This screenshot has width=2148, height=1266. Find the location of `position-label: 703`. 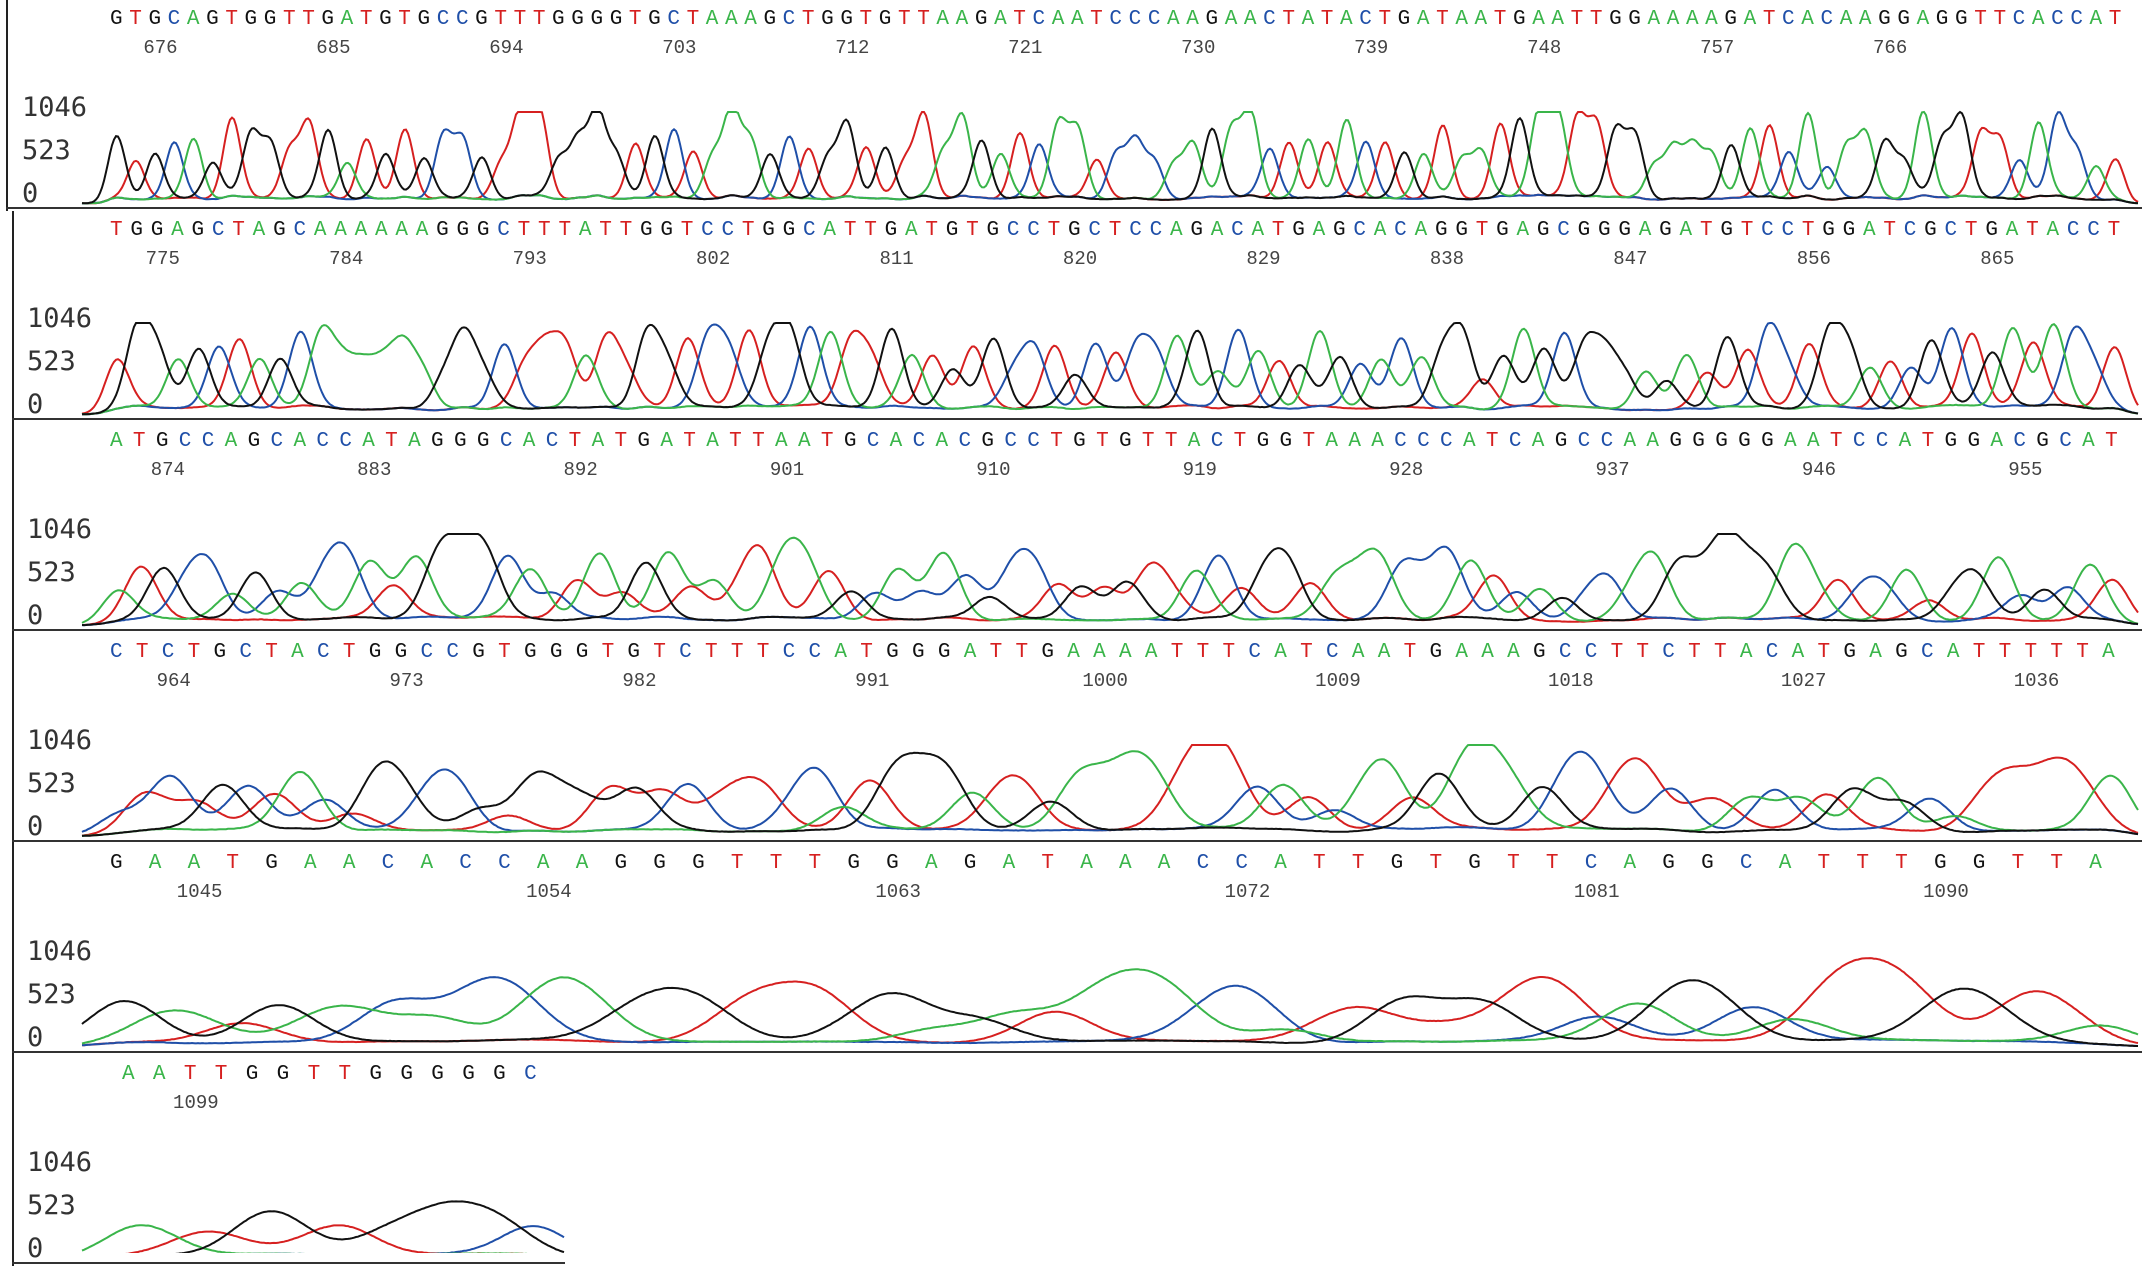

position-label: 703 is located at coordinates (679, 48).